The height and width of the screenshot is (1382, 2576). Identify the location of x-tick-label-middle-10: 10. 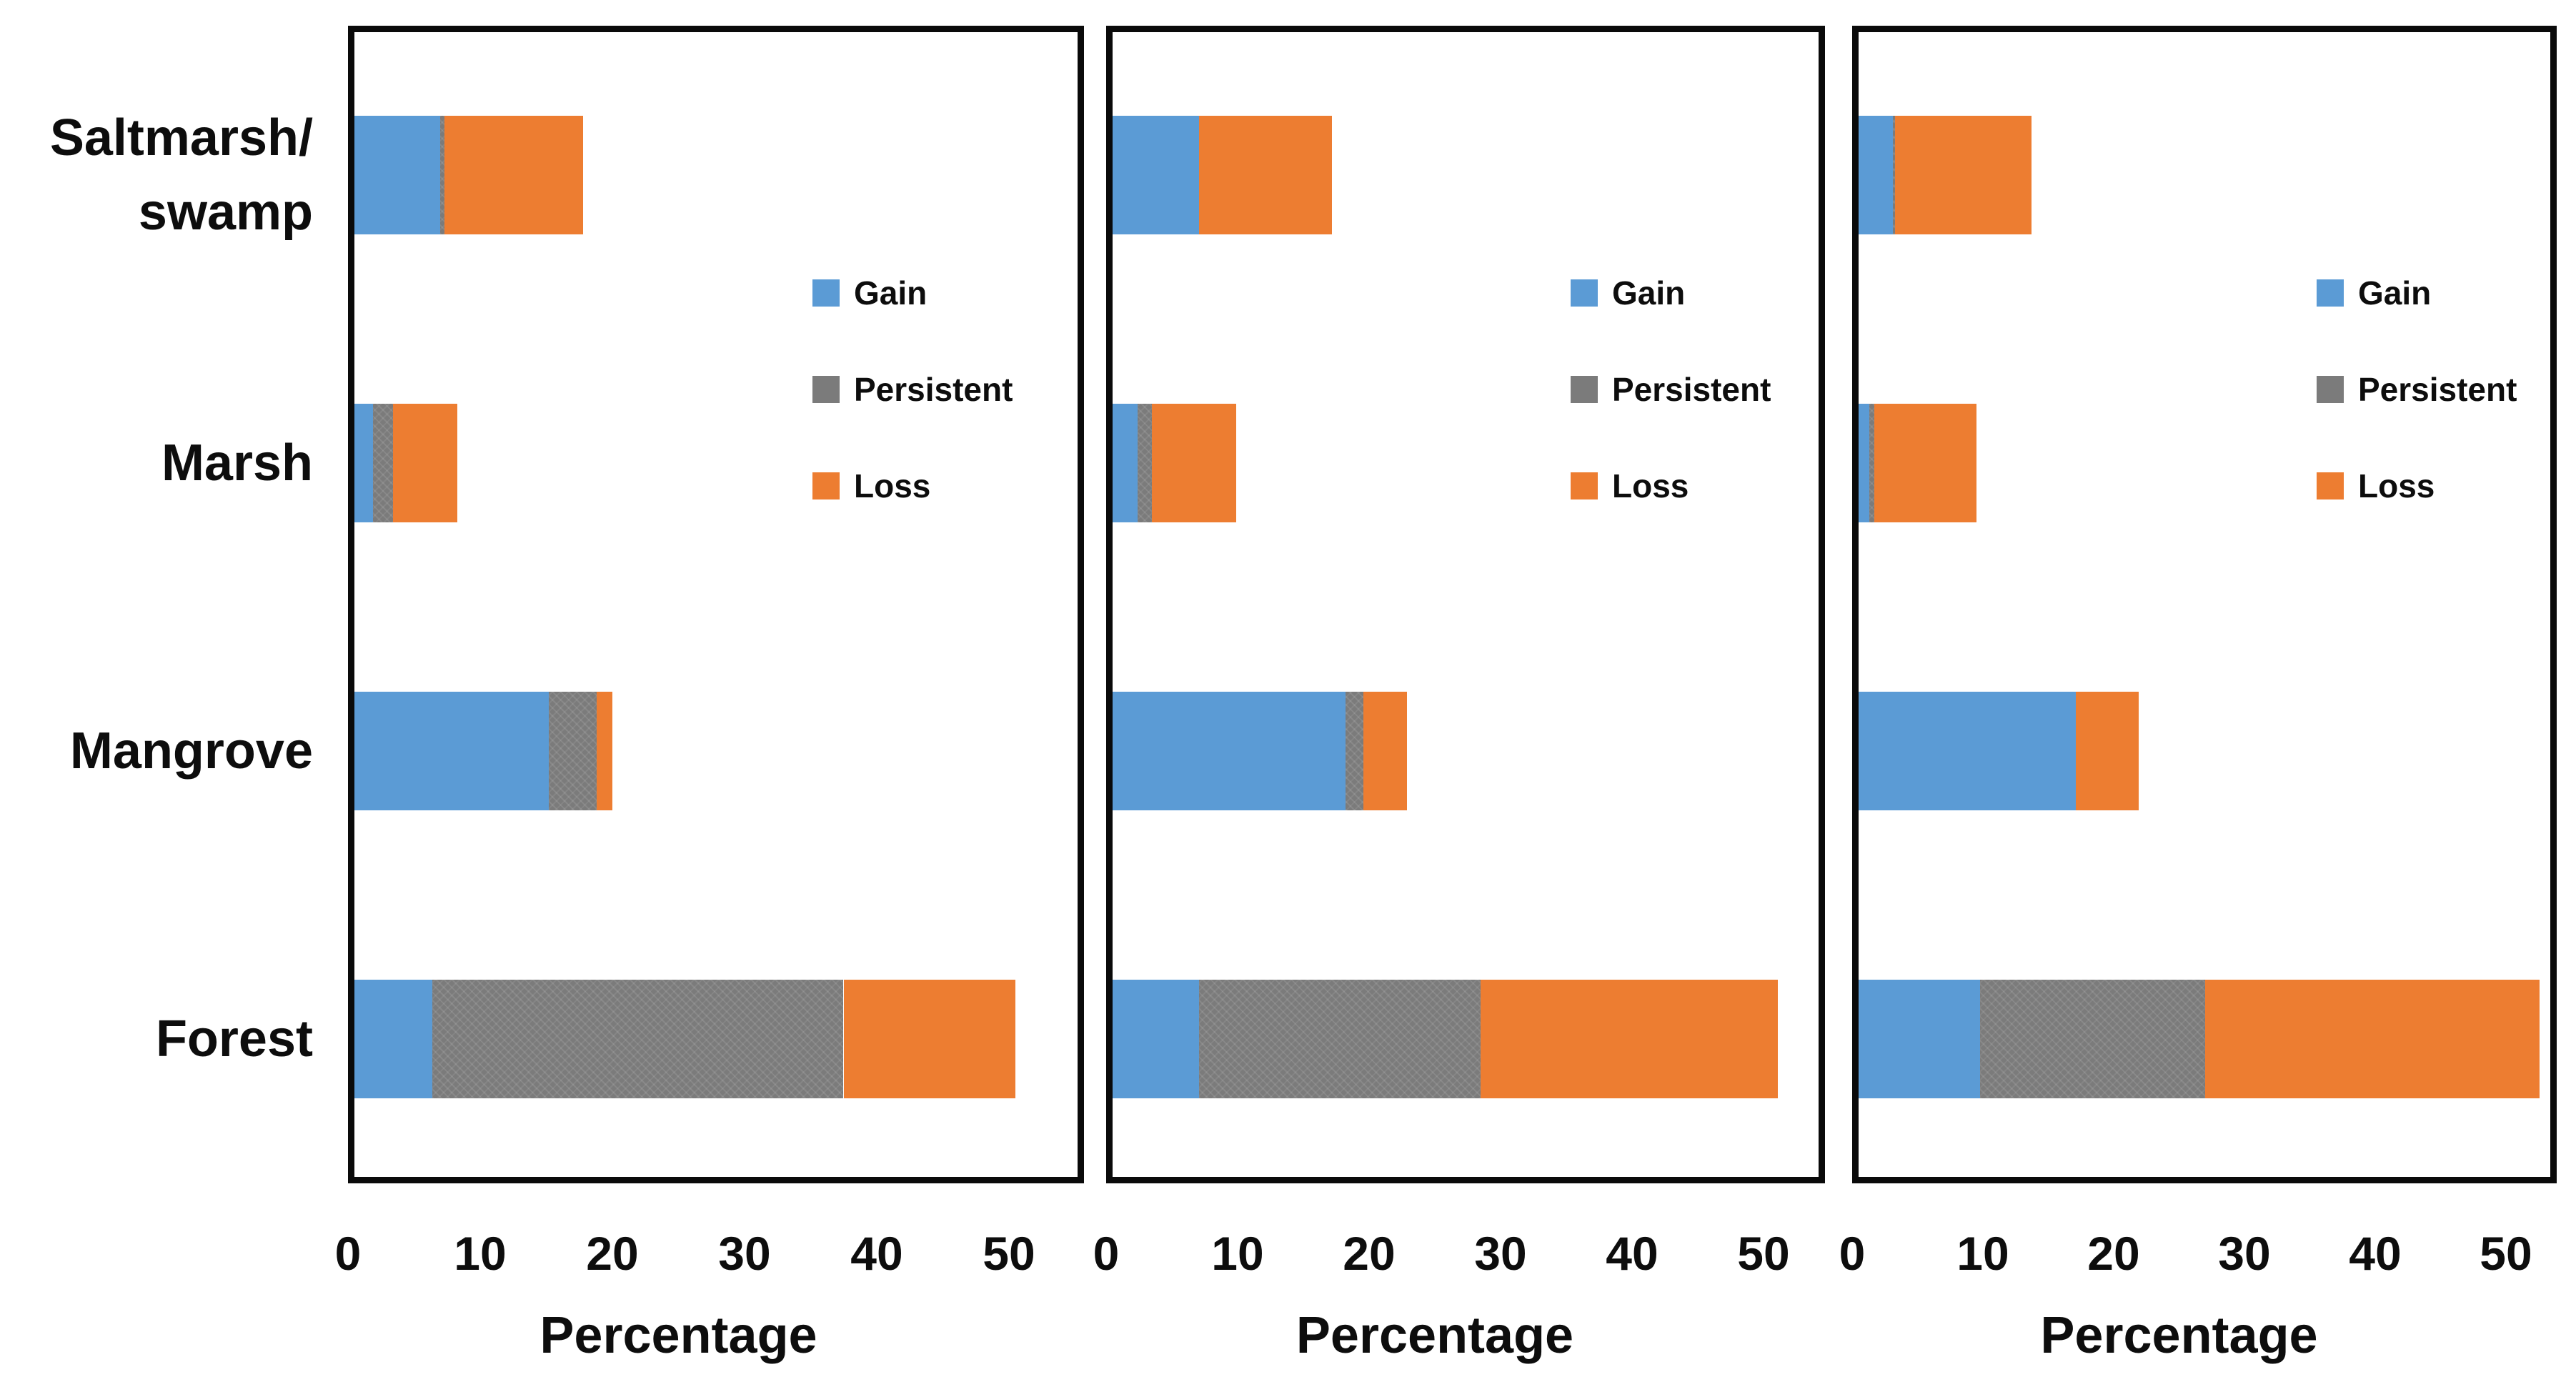
(1237, 1253).